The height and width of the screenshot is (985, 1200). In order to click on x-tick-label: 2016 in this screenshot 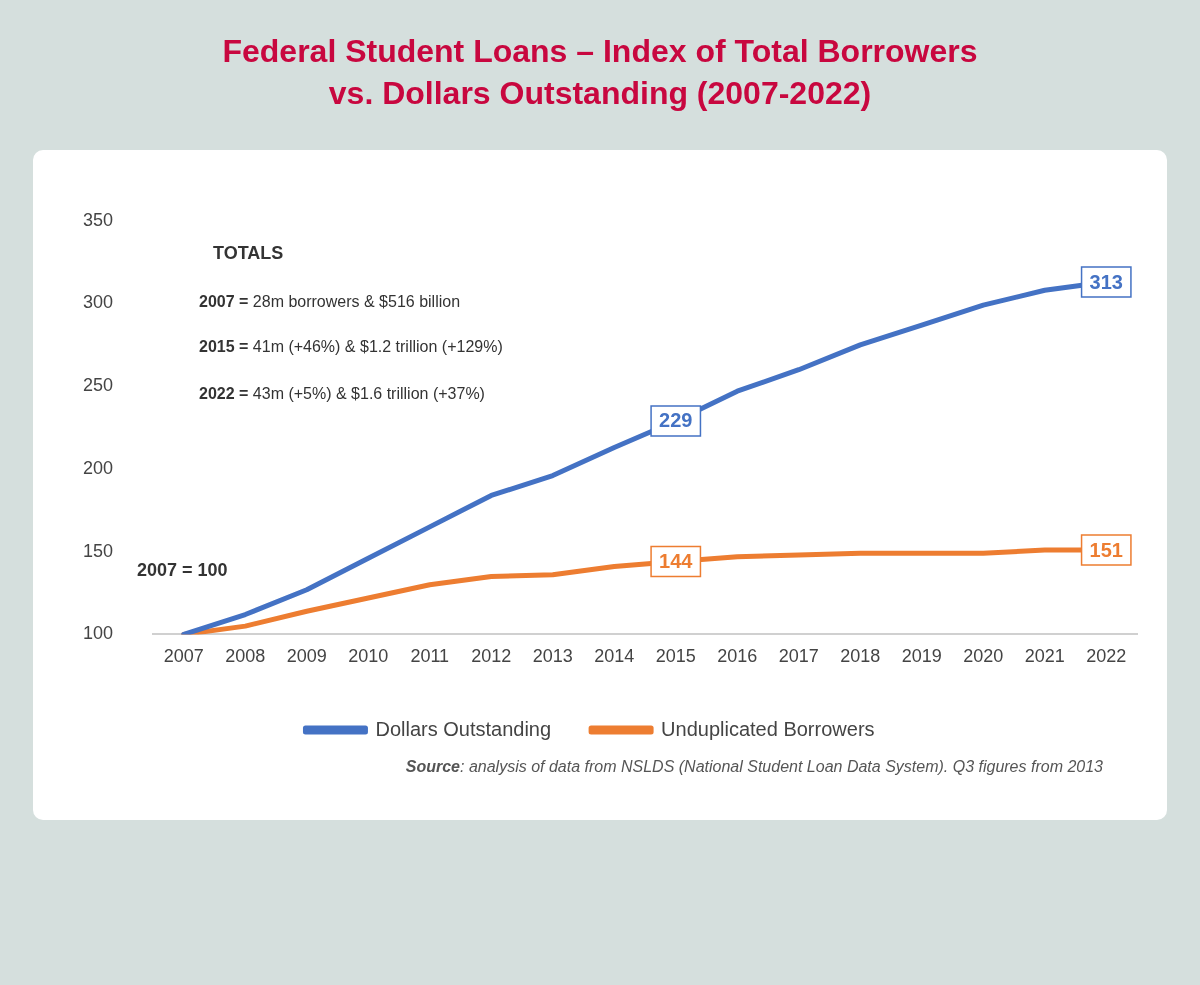, I will do `click(737, 656)`.